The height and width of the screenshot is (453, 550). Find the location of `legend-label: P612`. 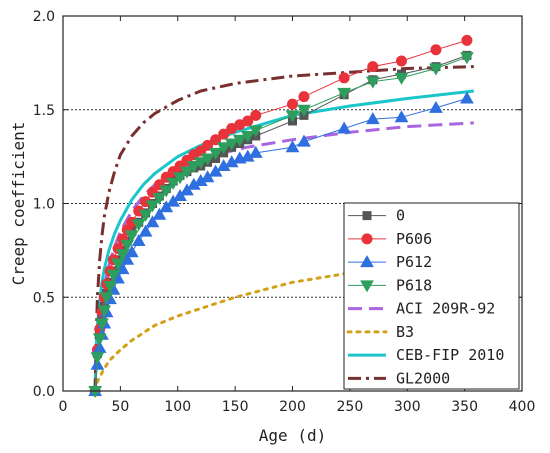

legend-label: P612 is located at coordinates (414, 262).